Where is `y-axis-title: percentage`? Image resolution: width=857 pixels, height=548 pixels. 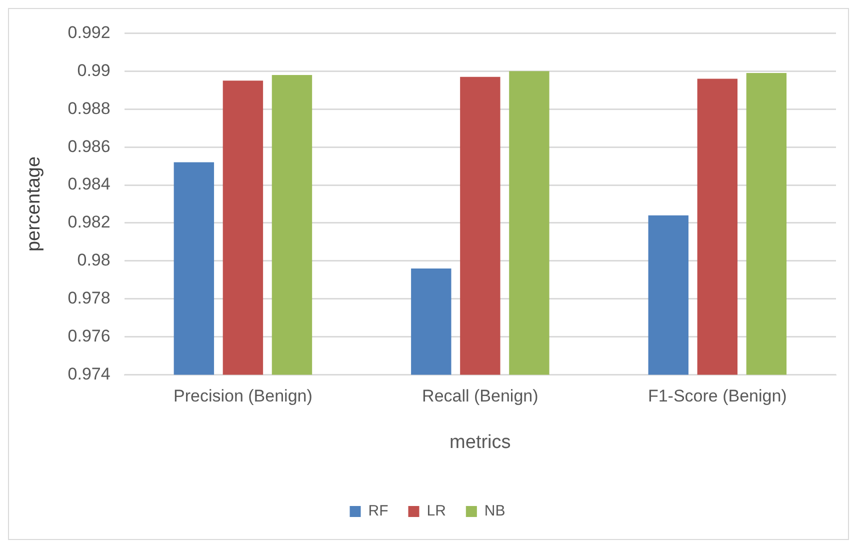 y-axis-title: percentage is located at coordinates (34, 204).